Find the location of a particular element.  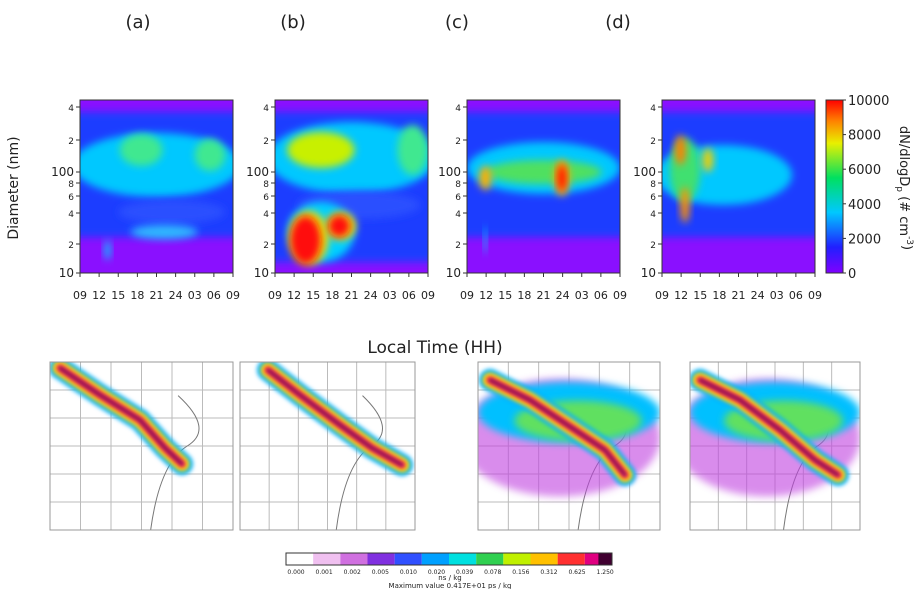

panel-label: (c) is located at coordinates (457, 22).